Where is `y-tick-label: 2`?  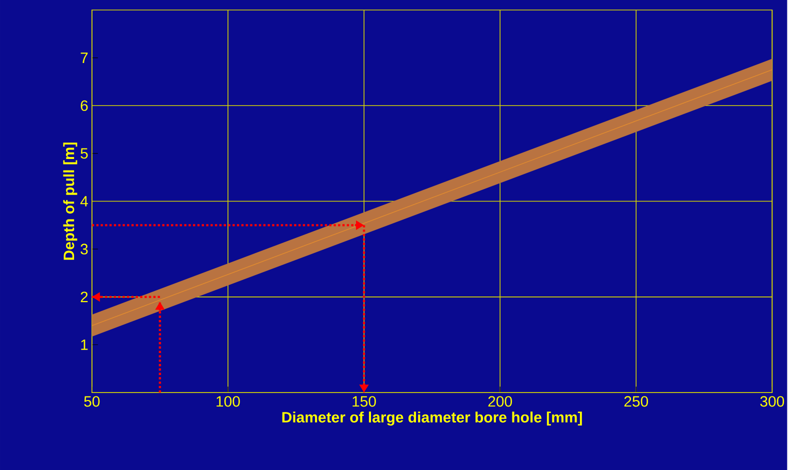 y-tick-label: 2 is located at coordinates (84, 296).